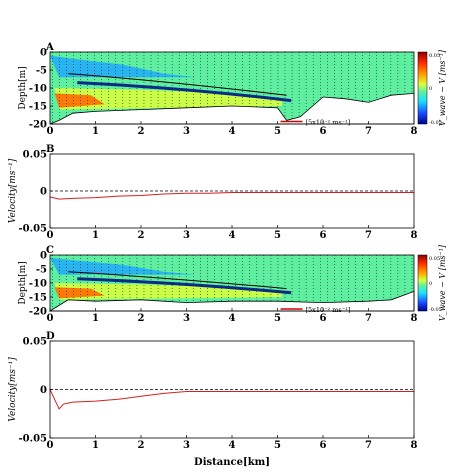  What do you see at coordinates (50, 149) in the screenshot?
I see `panel-letter: B` at bounding box center [50, 149].